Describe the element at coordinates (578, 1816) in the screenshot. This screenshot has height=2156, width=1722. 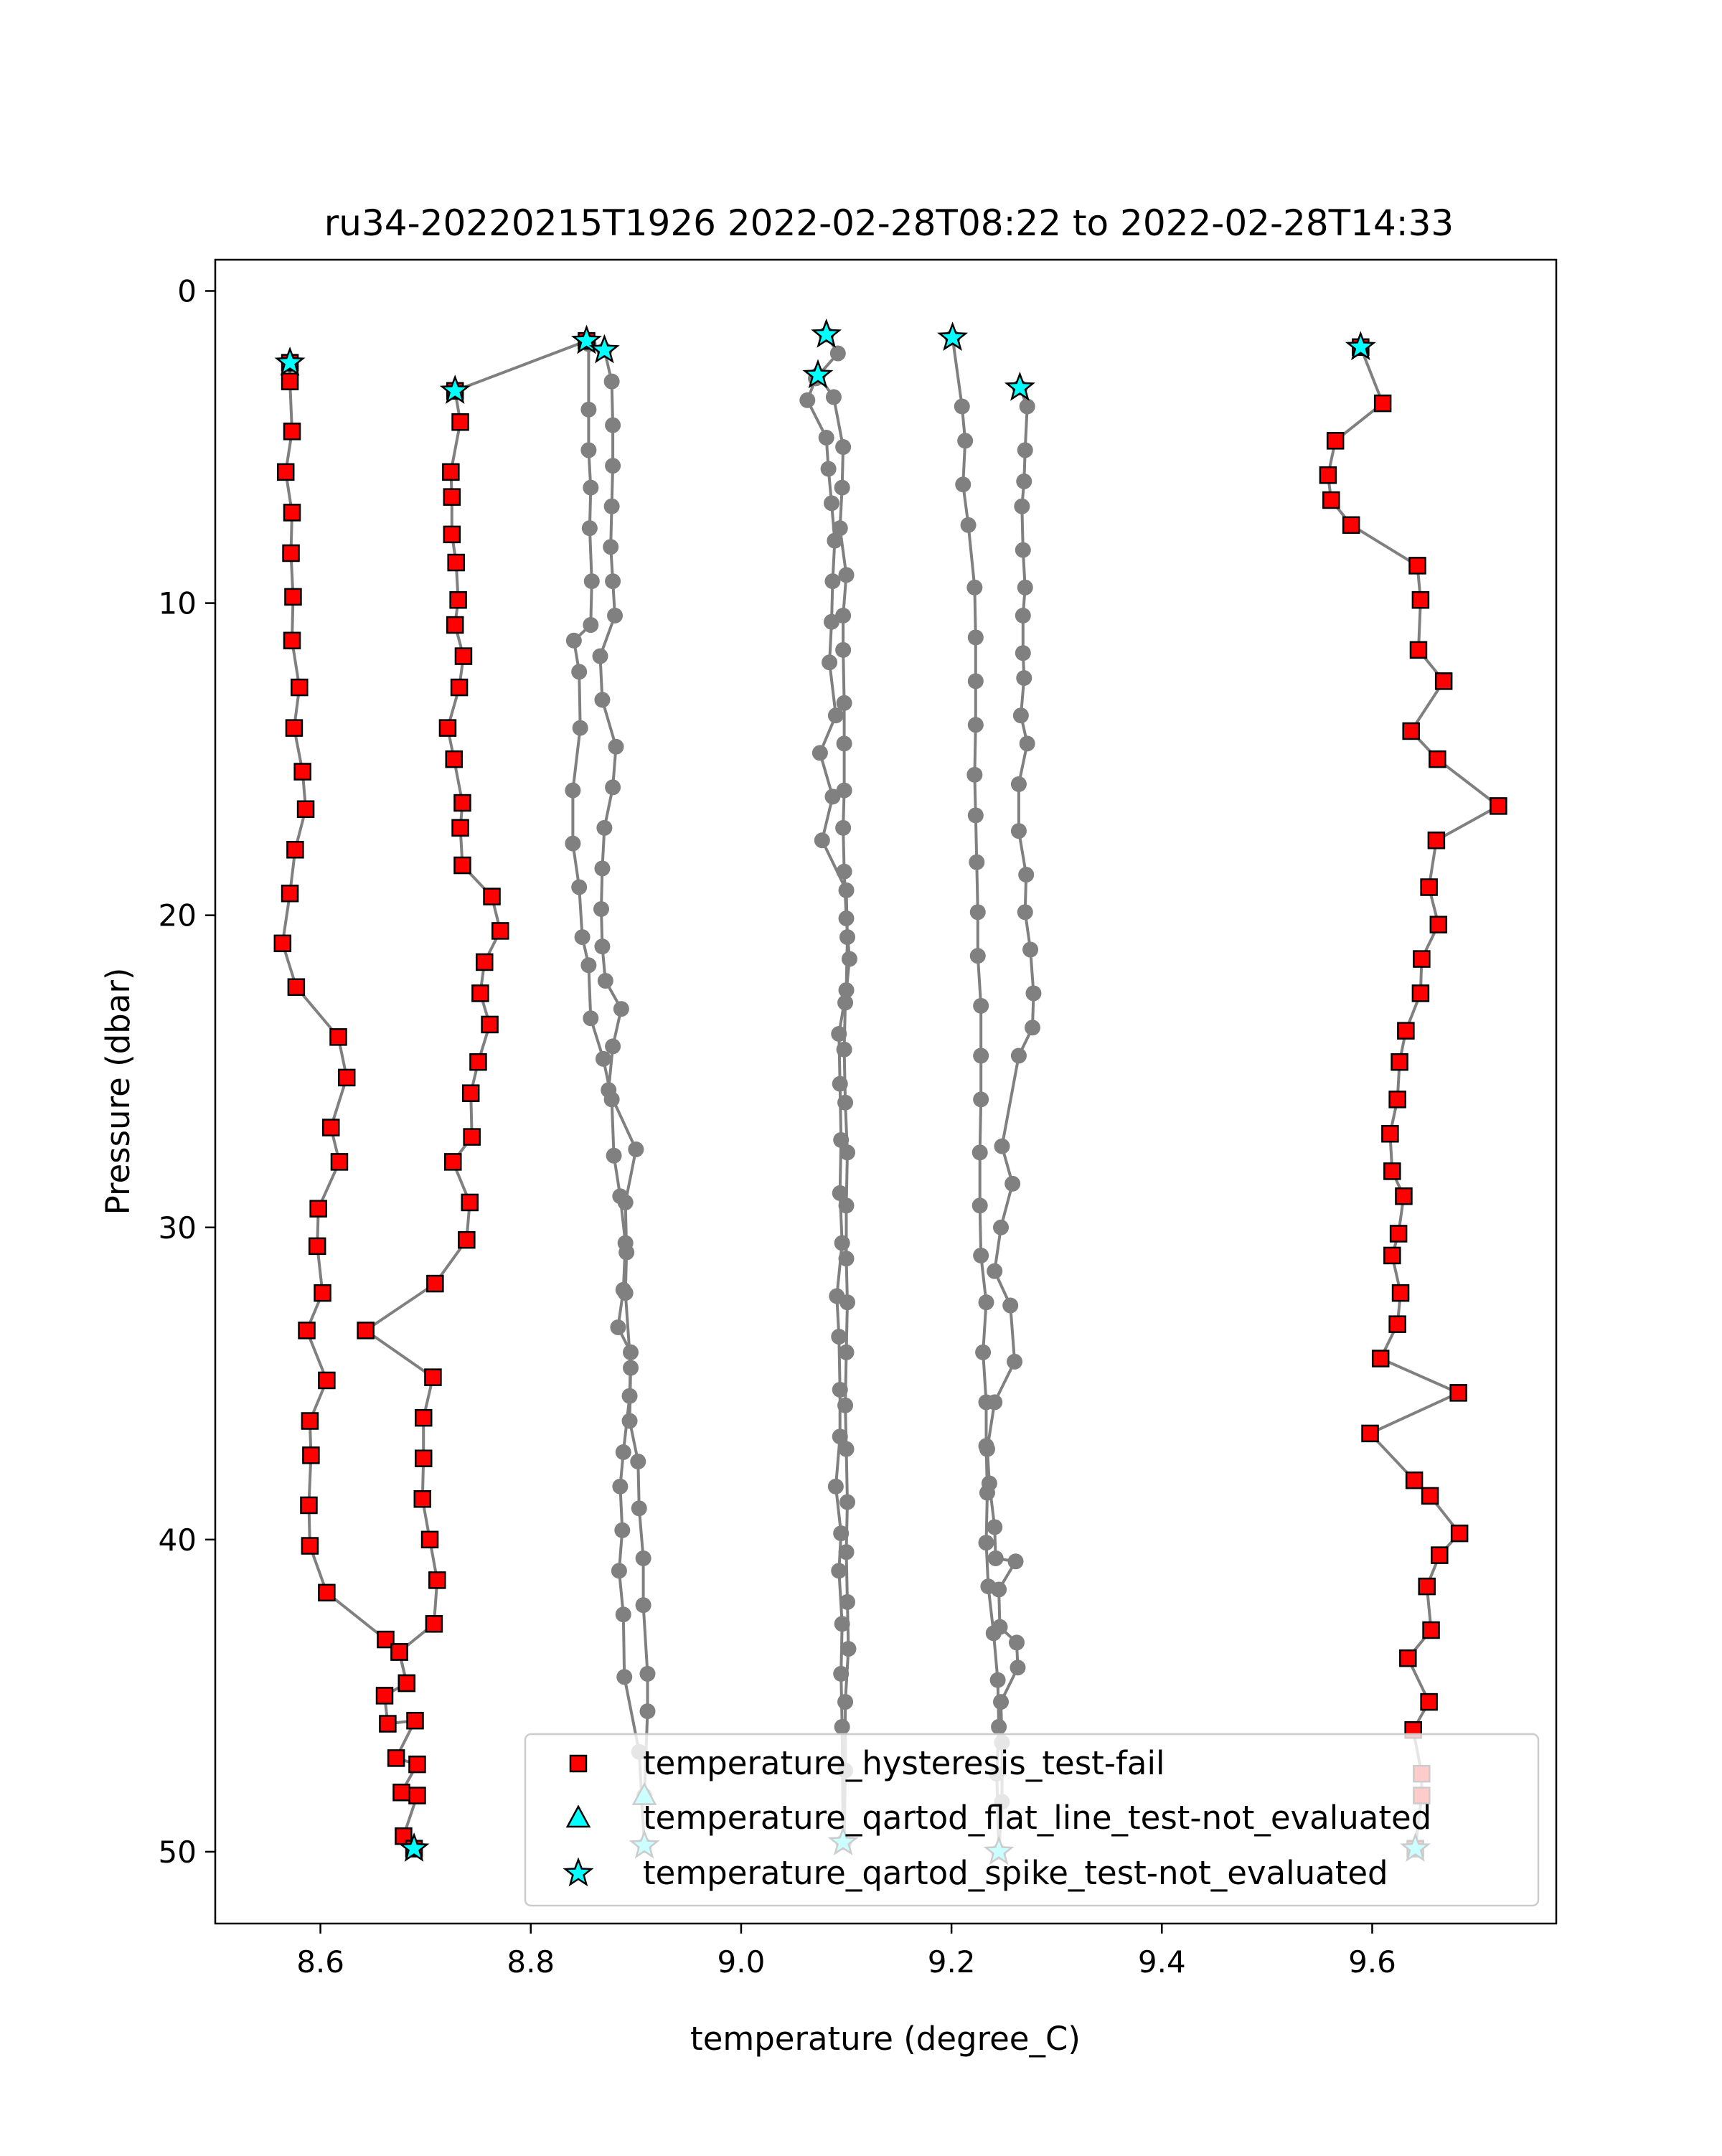
I see `legend-triangle-marker` at that location.